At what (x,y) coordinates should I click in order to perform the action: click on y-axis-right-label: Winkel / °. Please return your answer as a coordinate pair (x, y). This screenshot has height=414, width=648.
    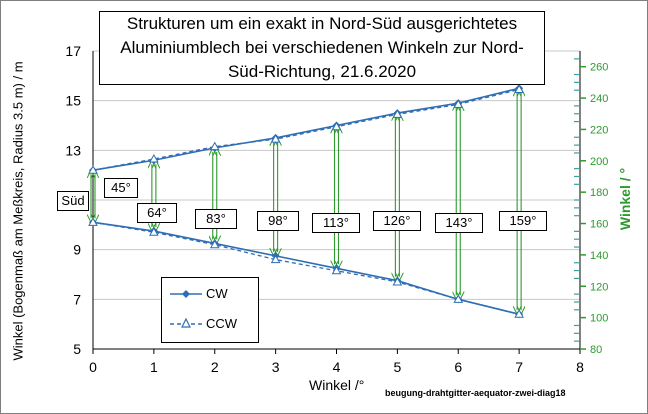
    Looking at the image, I should click on (625, 199).